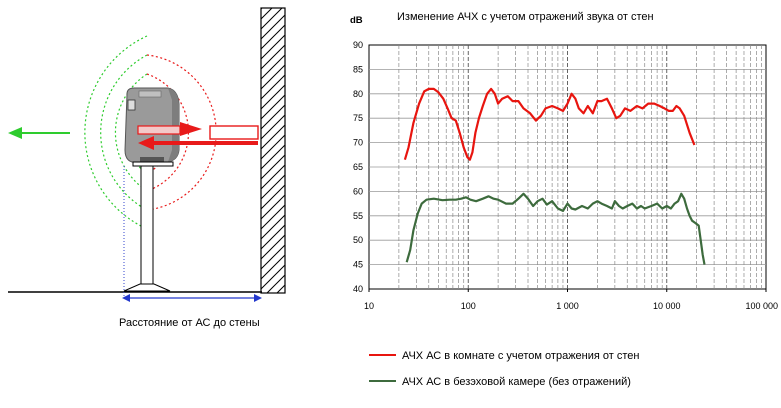 Image resolution: width=781 pixels, height=408 pixels. What do you see at coordinates (358, 143) in the screenshot?
I see `y-tick-label: 70` at bounding box center [358, 143].